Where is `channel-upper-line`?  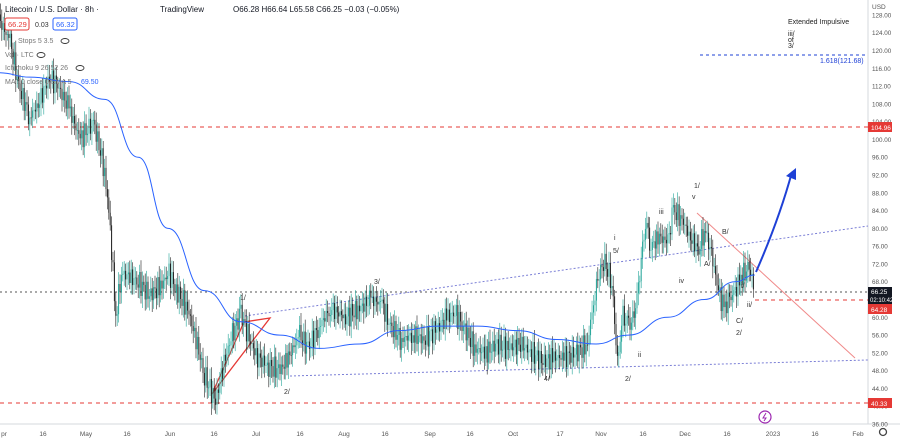
channel-upper-line is located at coordinates (556, 271).